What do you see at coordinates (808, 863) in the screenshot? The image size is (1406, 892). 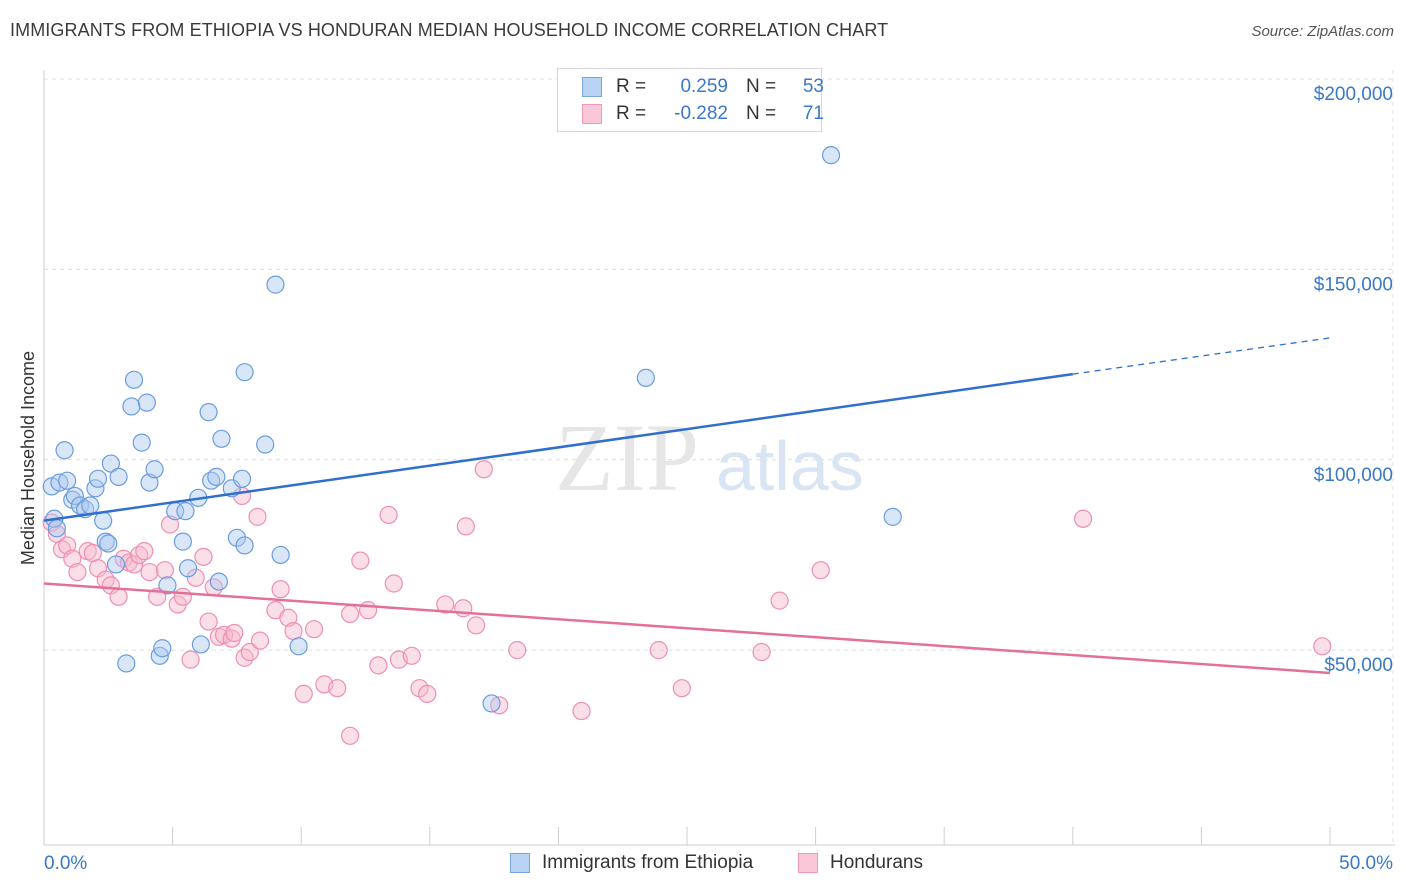 I see `series-swatch-hondurans` at bounding box center [808, 863].